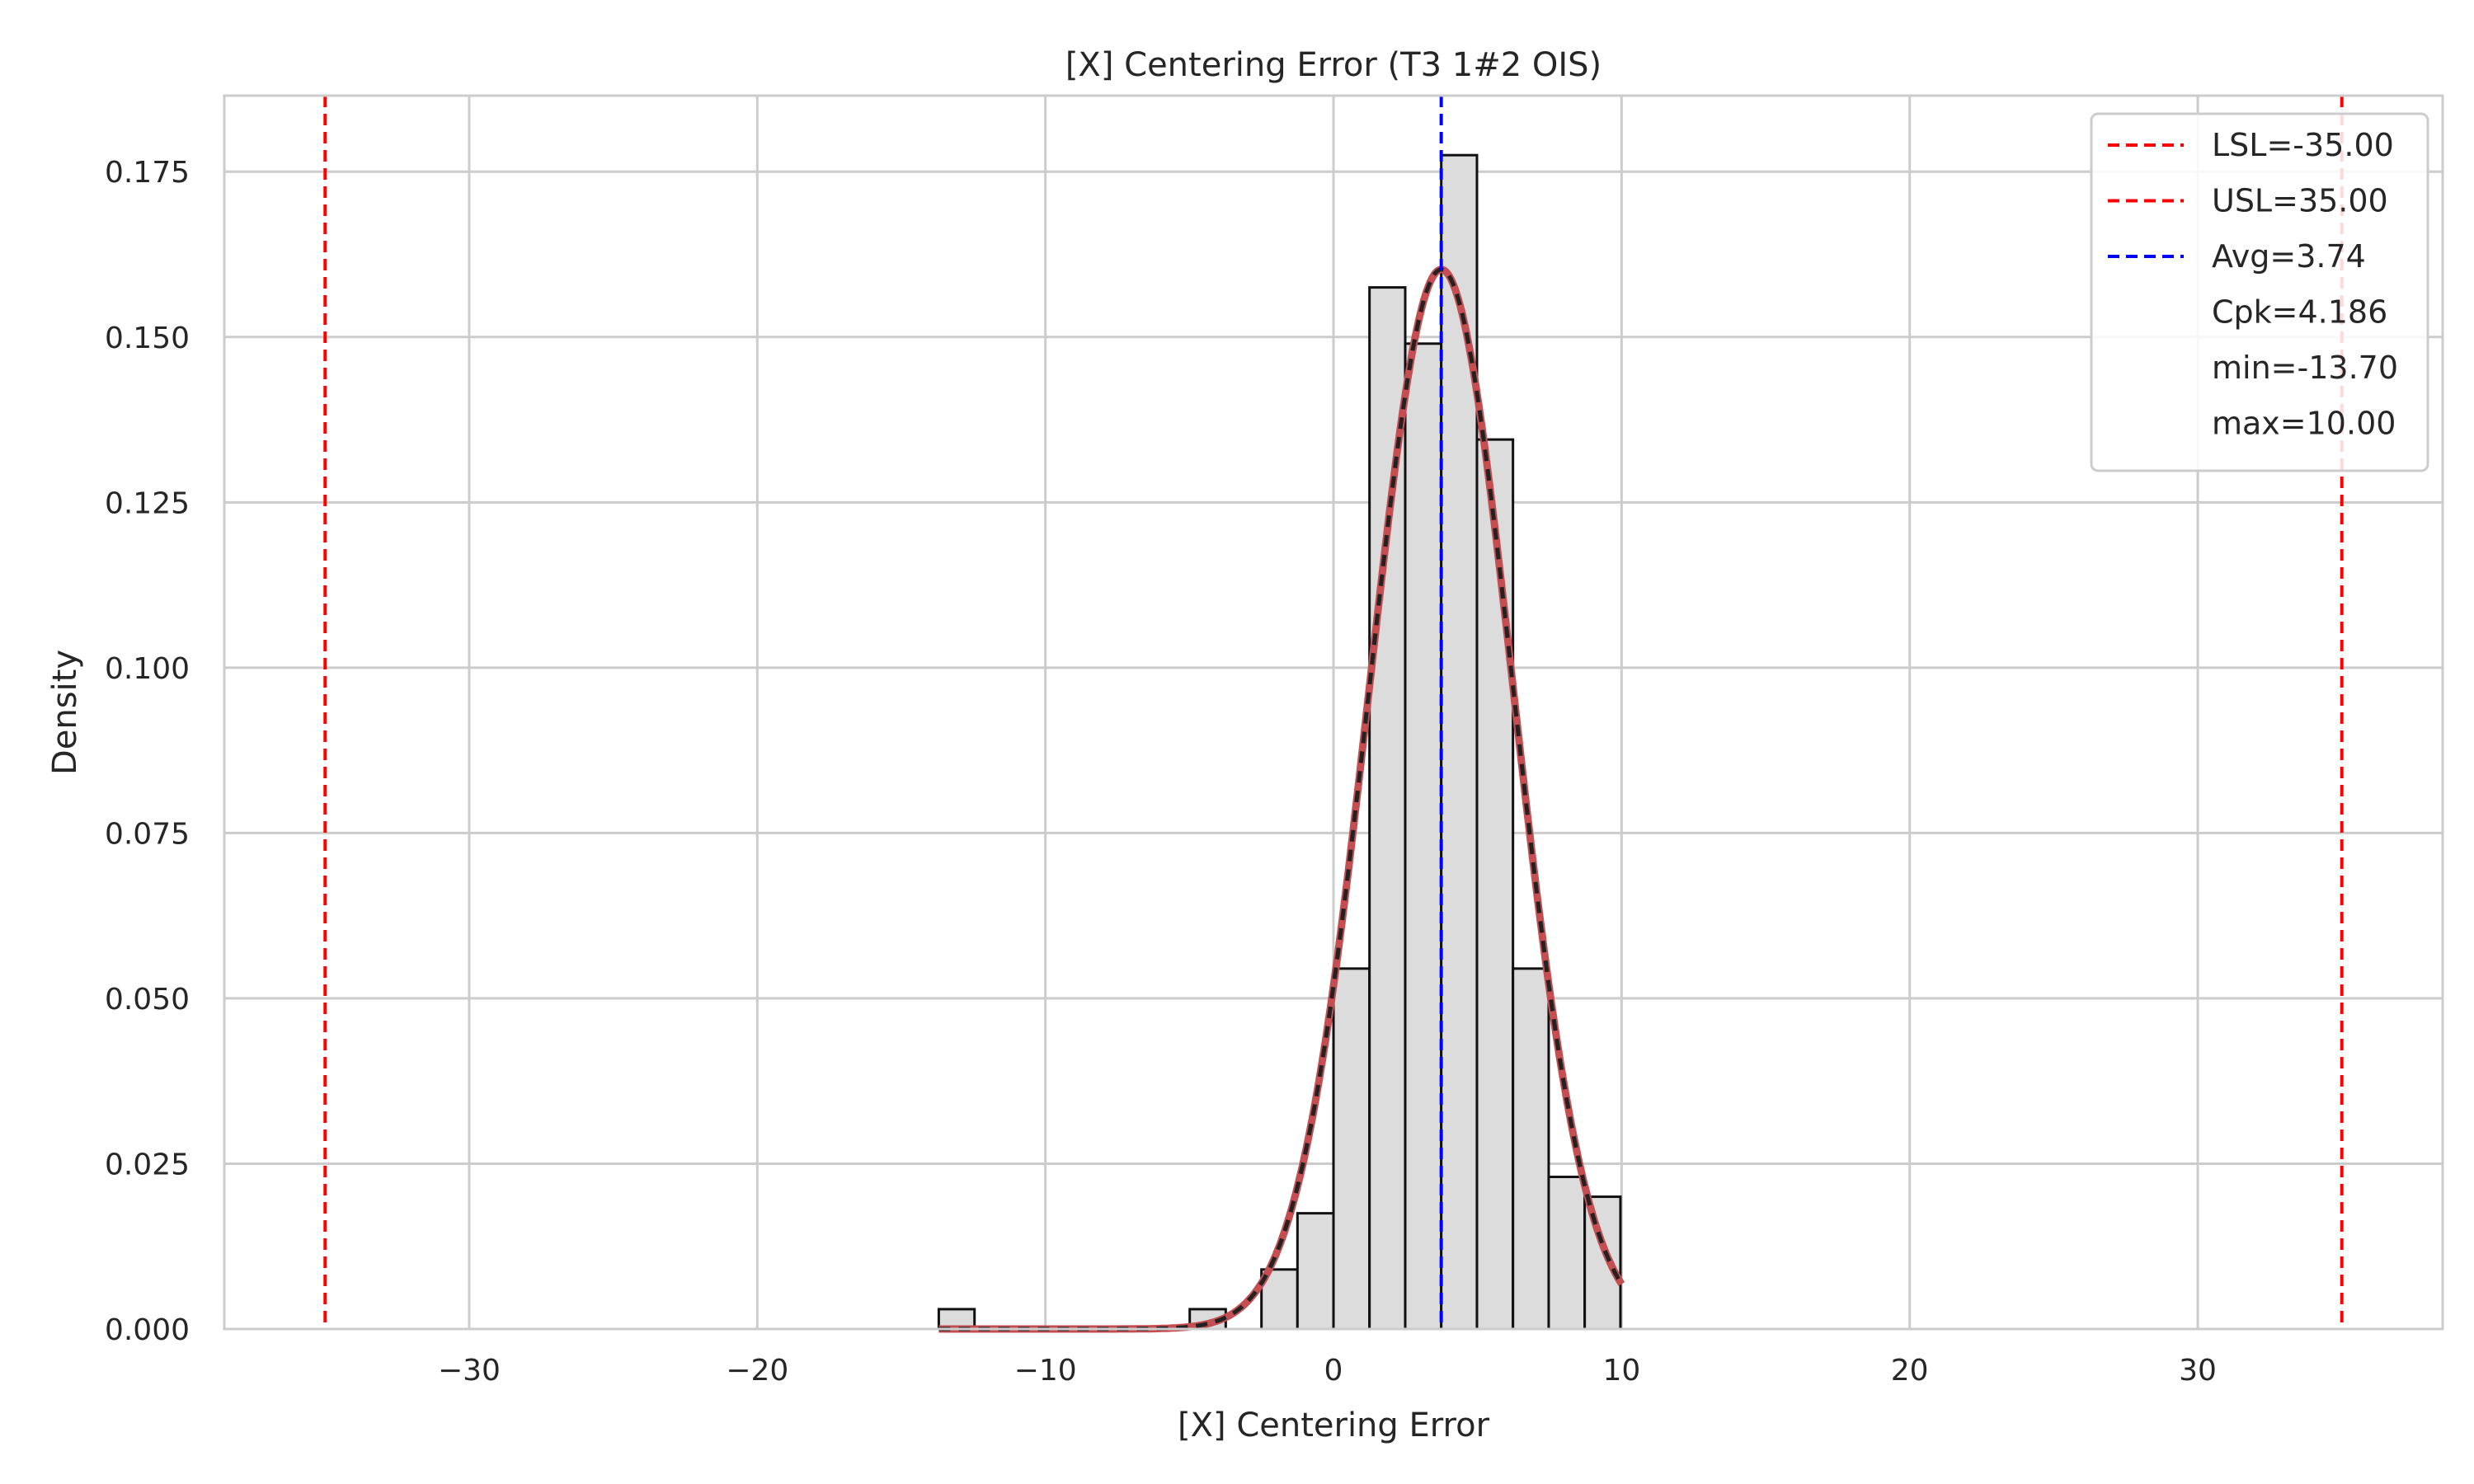 This screenshot has height=1484, width=2474. I want to click on x-tick-label: −20, so click(757, 1371).